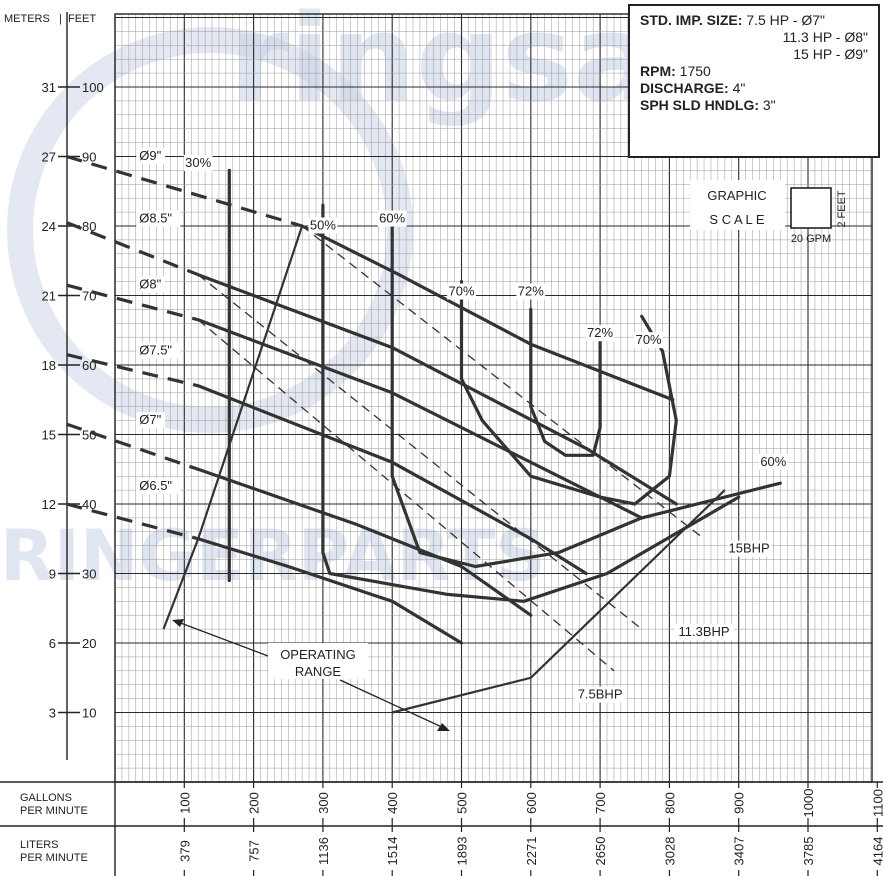 This screenshot has height=876, width=883. Describe the element at coordinates (808, 851) in the screenshot. I see `lpm-tick-label: 3785` at that location.